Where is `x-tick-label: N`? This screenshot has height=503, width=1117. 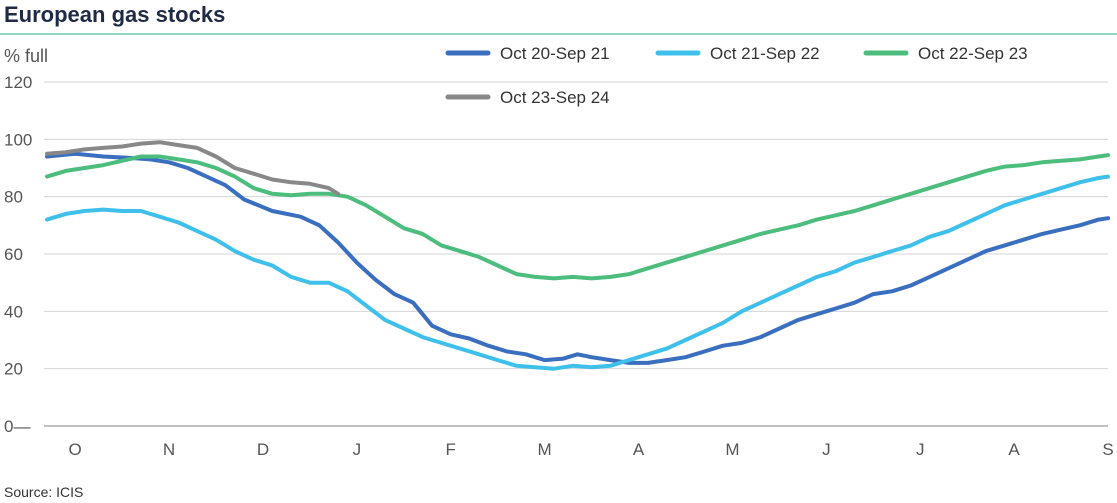
x-tick-label: N is located at coordinates (169, 449).